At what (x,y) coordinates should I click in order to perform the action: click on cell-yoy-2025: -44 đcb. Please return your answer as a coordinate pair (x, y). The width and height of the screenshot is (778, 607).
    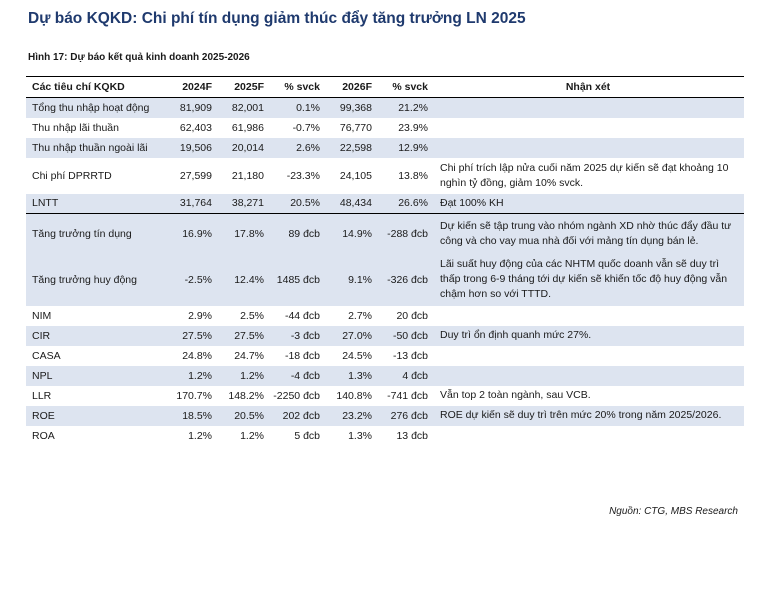
    Looking at the image, I should click on (302, 315).